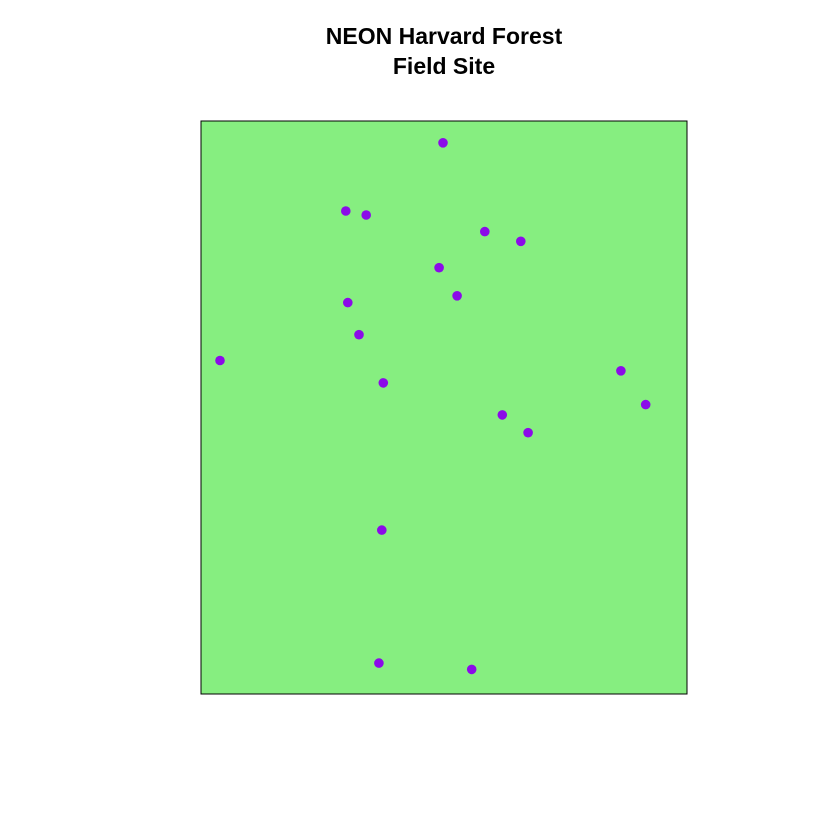 This screenshot has width=840, height=840. What do you see at coordinates (444, 36) in the screenshot?
I see `map-title-line-1: NEON Harvard Forest` at bounding box center [444, 36].